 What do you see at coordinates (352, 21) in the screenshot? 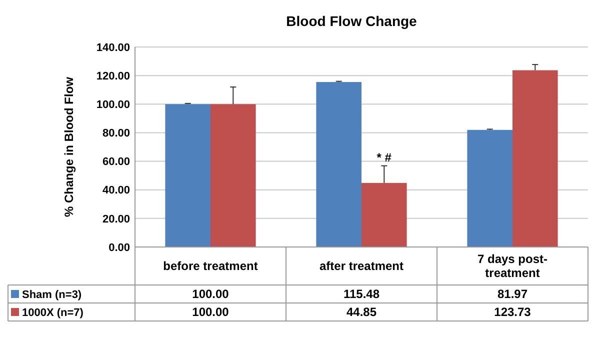
I see `chart-title: Blood Flow Change` at bounding box center [352, 21].